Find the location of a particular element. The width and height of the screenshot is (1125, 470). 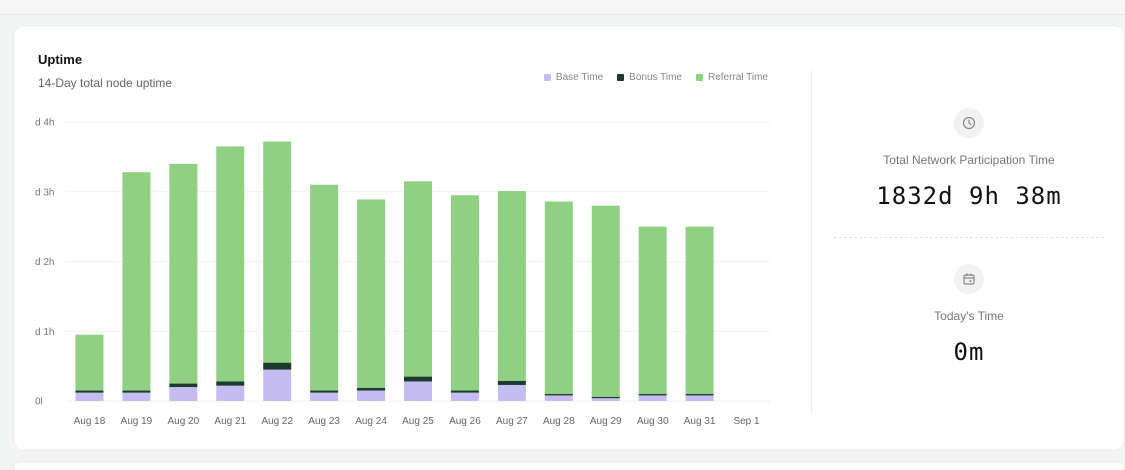

x-tick-label: Aug 22 is located at coordinates (277, 421).